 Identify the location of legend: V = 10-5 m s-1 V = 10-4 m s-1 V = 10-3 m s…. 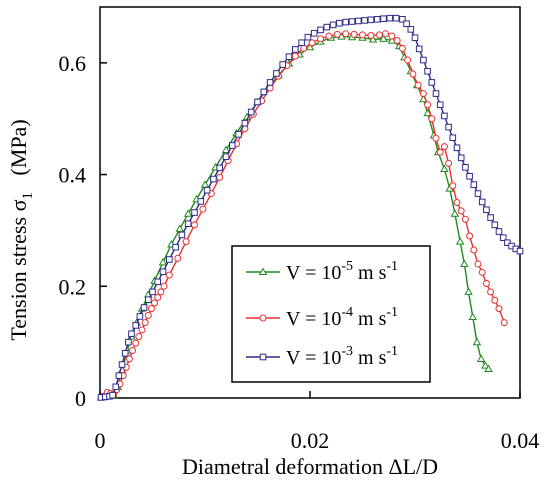
(331, 314).